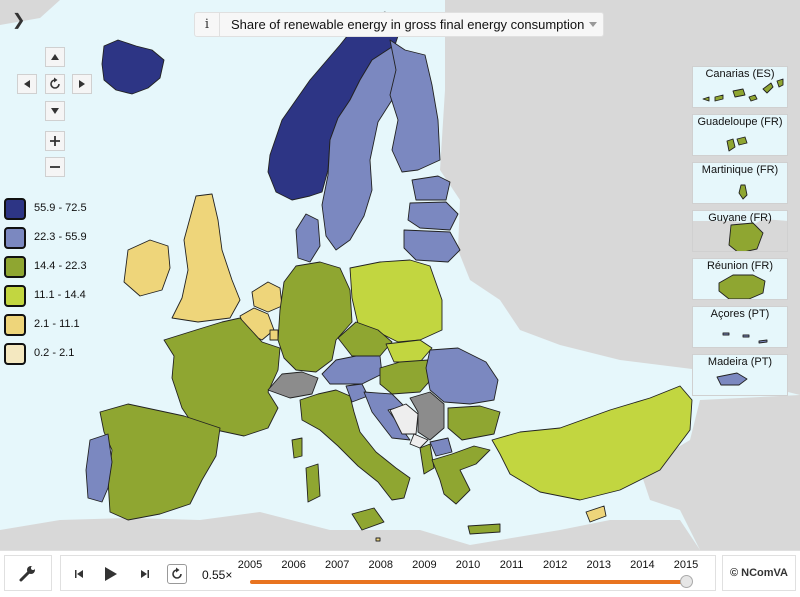  I want to click on legend-item: 0.2 - 2.1, so click(64, 355).